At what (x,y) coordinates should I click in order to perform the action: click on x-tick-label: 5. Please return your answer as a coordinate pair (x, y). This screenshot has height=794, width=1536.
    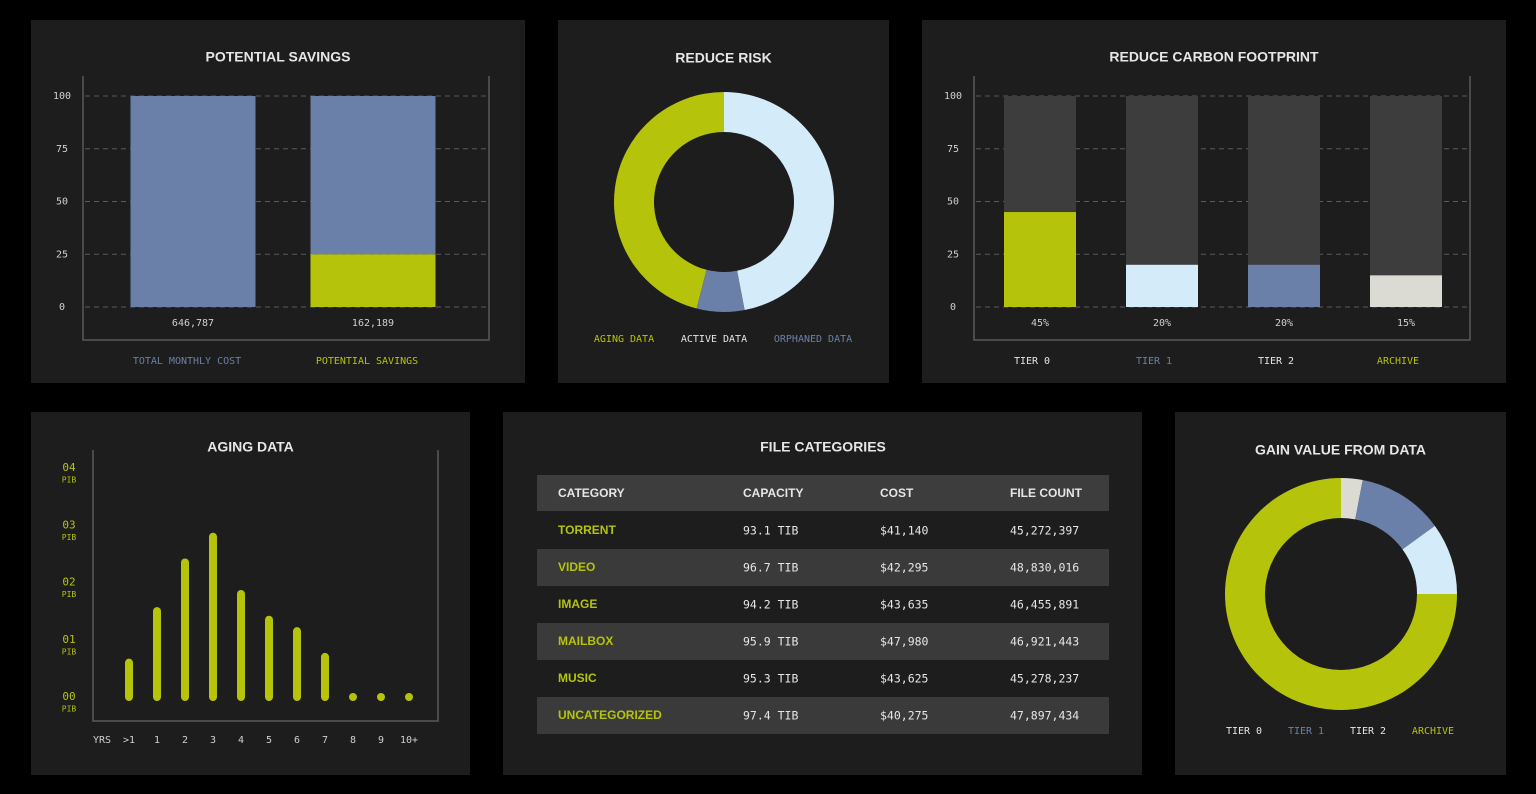
    Looking at the image, I should click on (269, 740).